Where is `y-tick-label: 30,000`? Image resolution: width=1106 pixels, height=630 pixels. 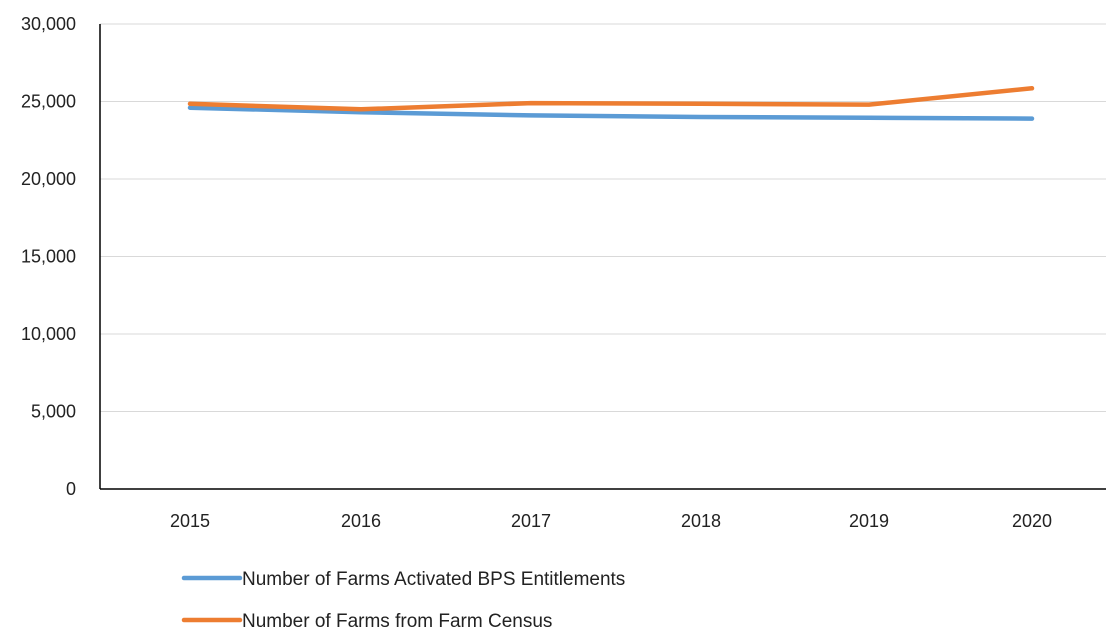
y-tick-label: 30,000 is located at coordinates (48, 24).